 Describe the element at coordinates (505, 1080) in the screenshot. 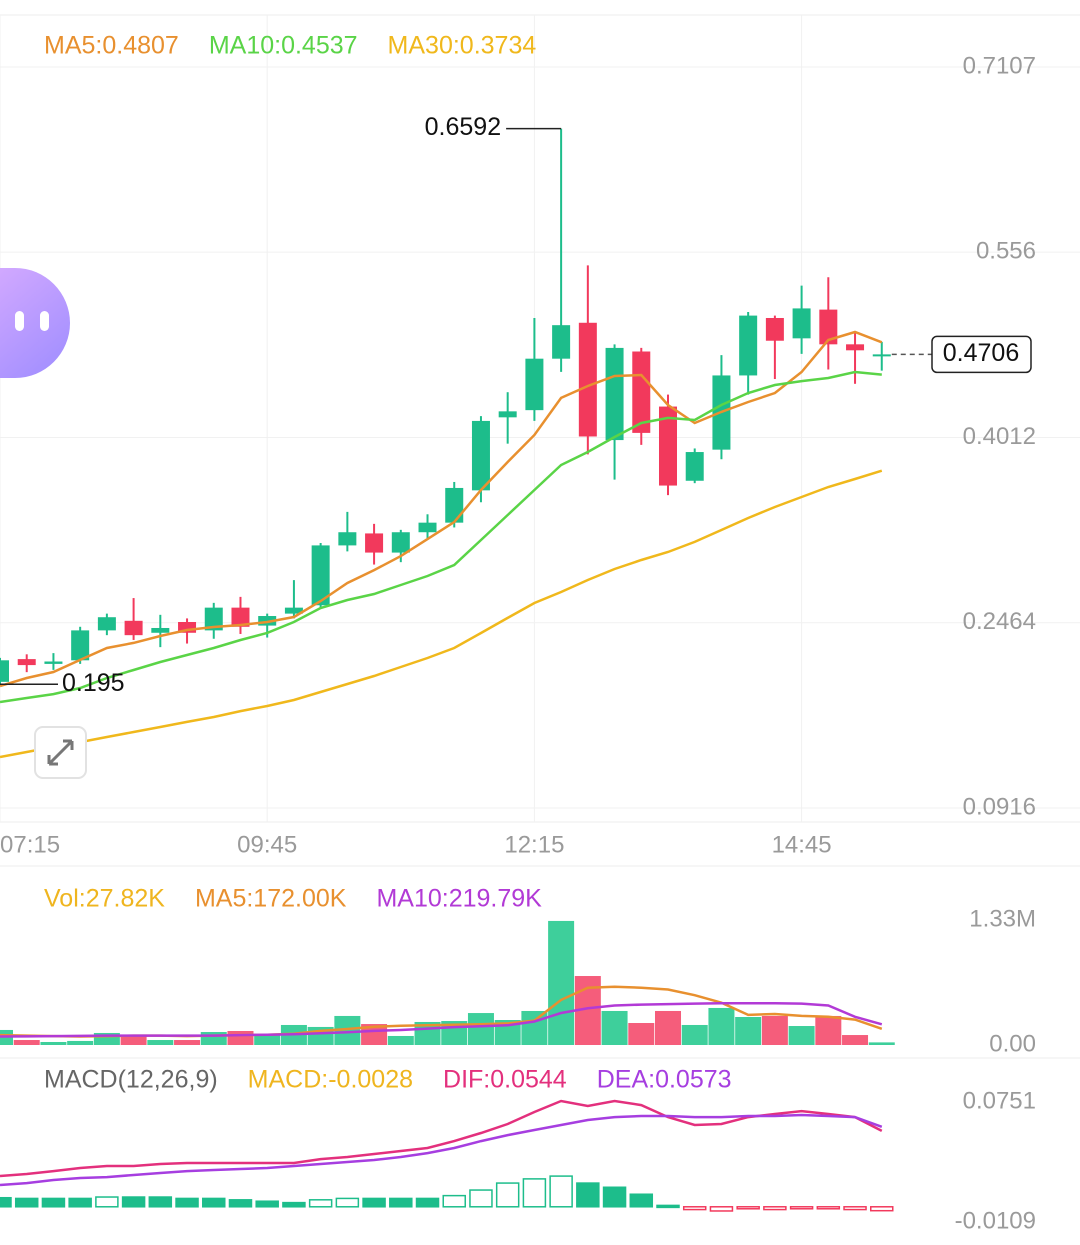

I see `legend-entry: DIF:0.0544` at that location.